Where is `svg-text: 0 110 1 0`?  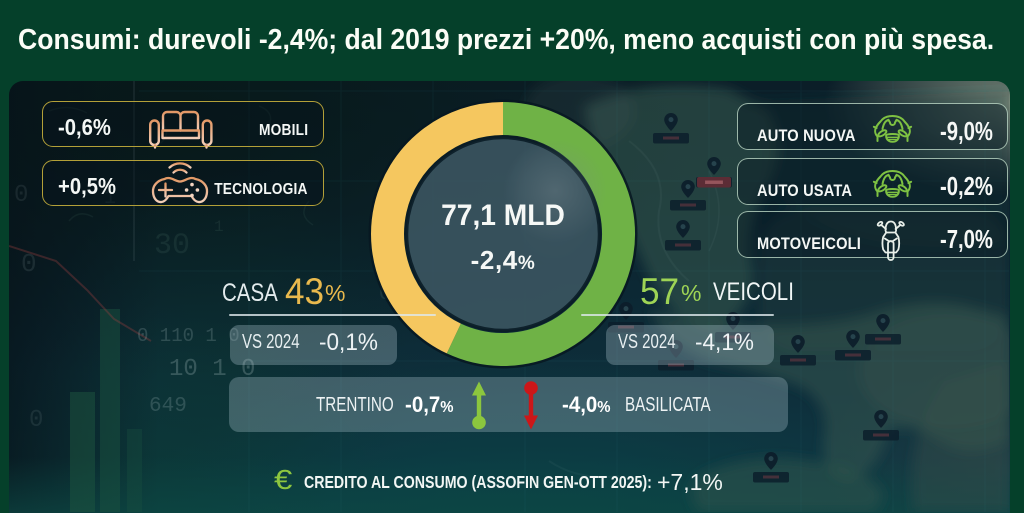 svg-text: 0 110 1 0 is located at coordinates (188, 336).